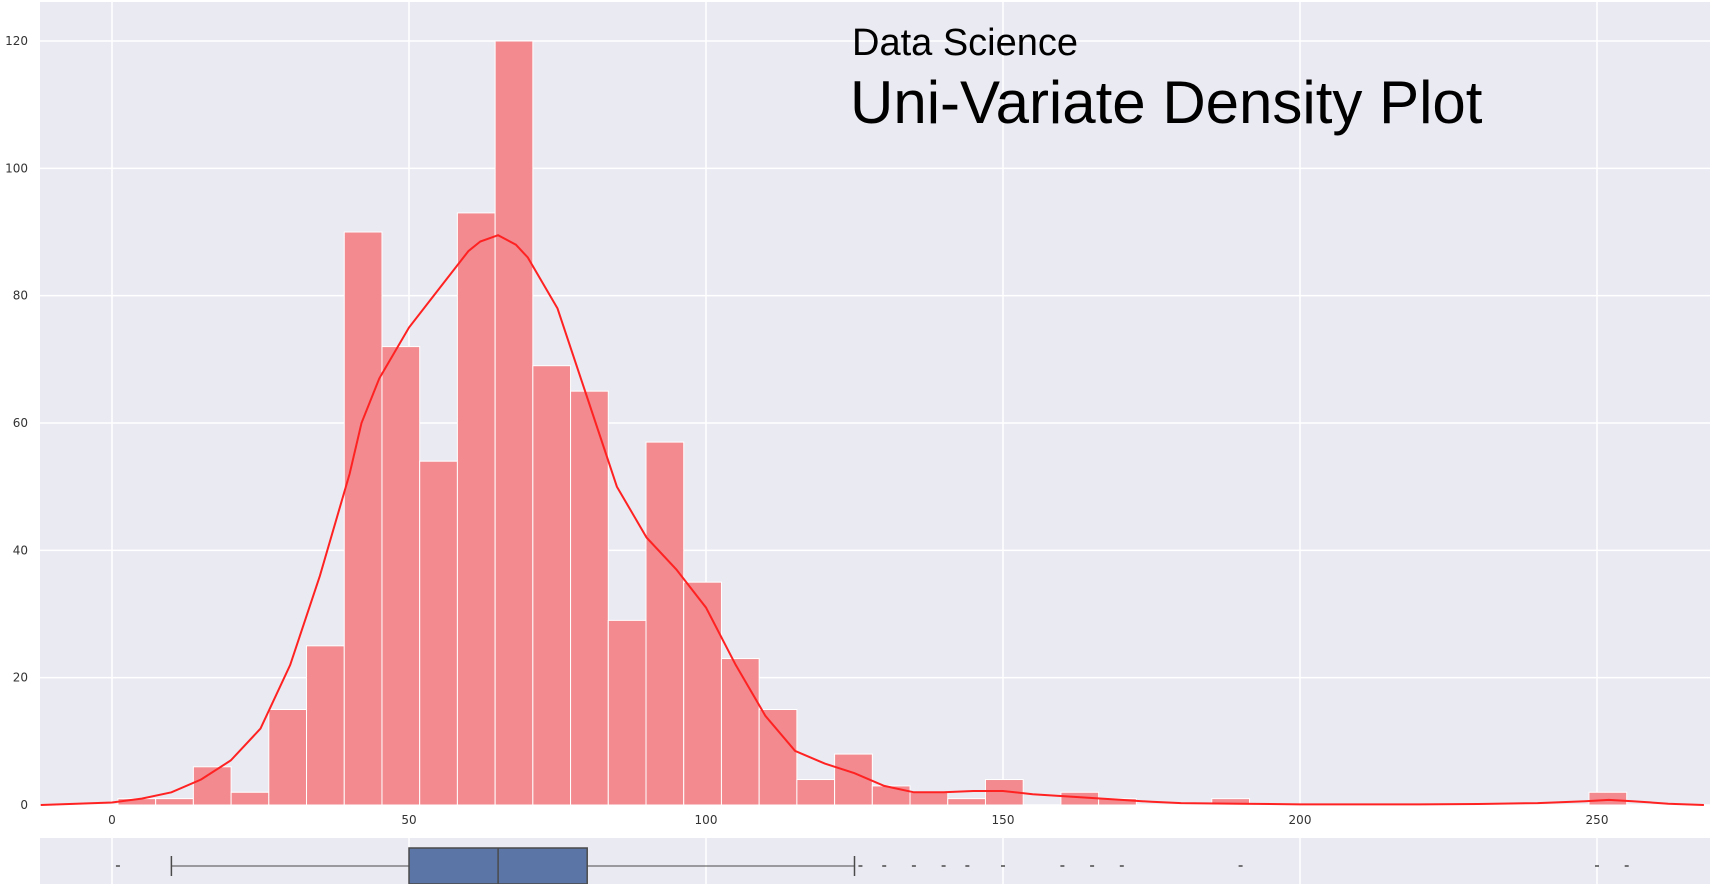 The width and height of the screenshot is (1716, 884). I want to click on x-tick-label: 100, so click(706, 820).